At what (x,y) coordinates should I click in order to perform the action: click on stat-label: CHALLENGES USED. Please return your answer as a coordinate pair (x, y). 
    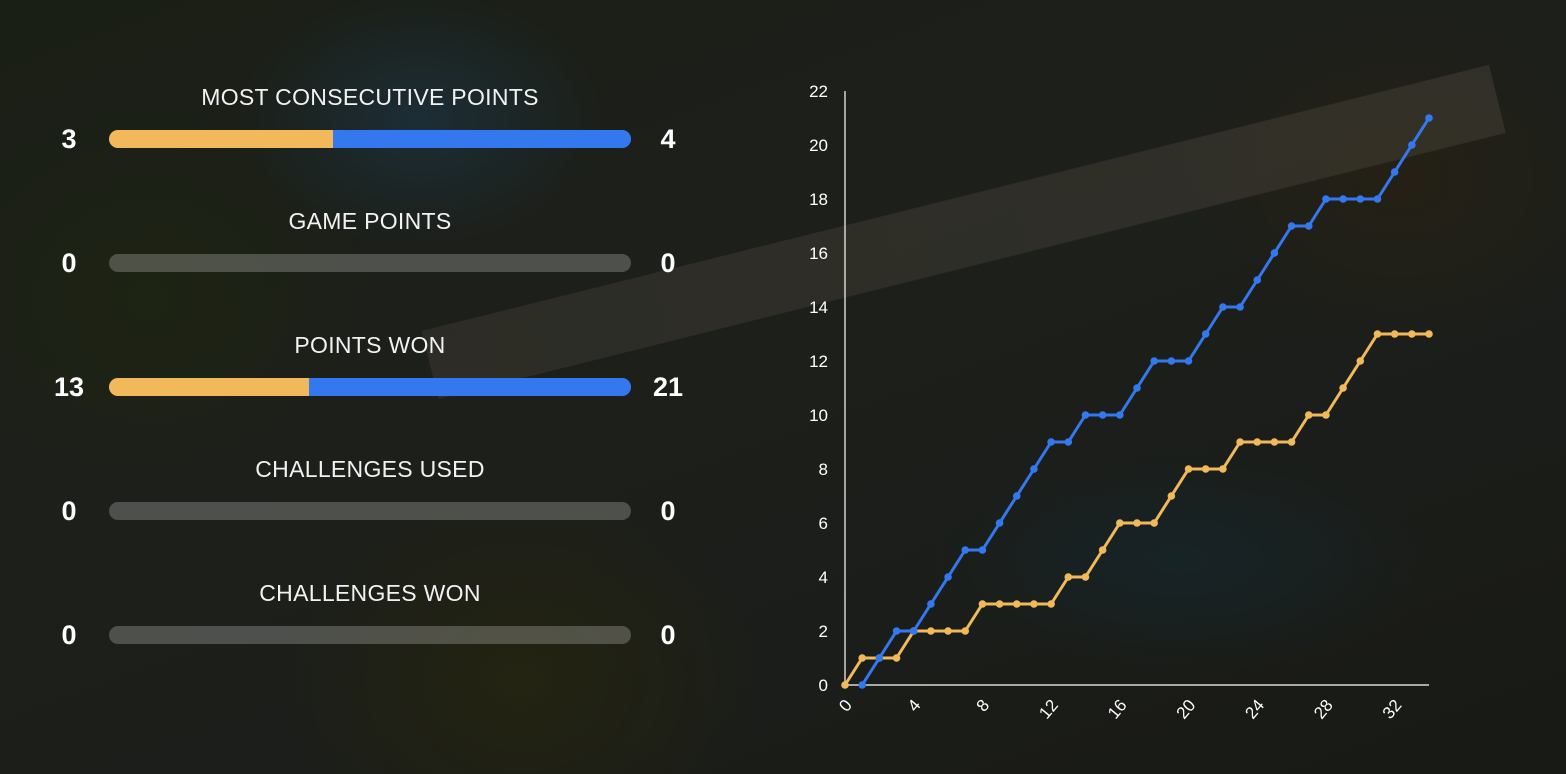
    Looking at the image, I should click on (370, 469).